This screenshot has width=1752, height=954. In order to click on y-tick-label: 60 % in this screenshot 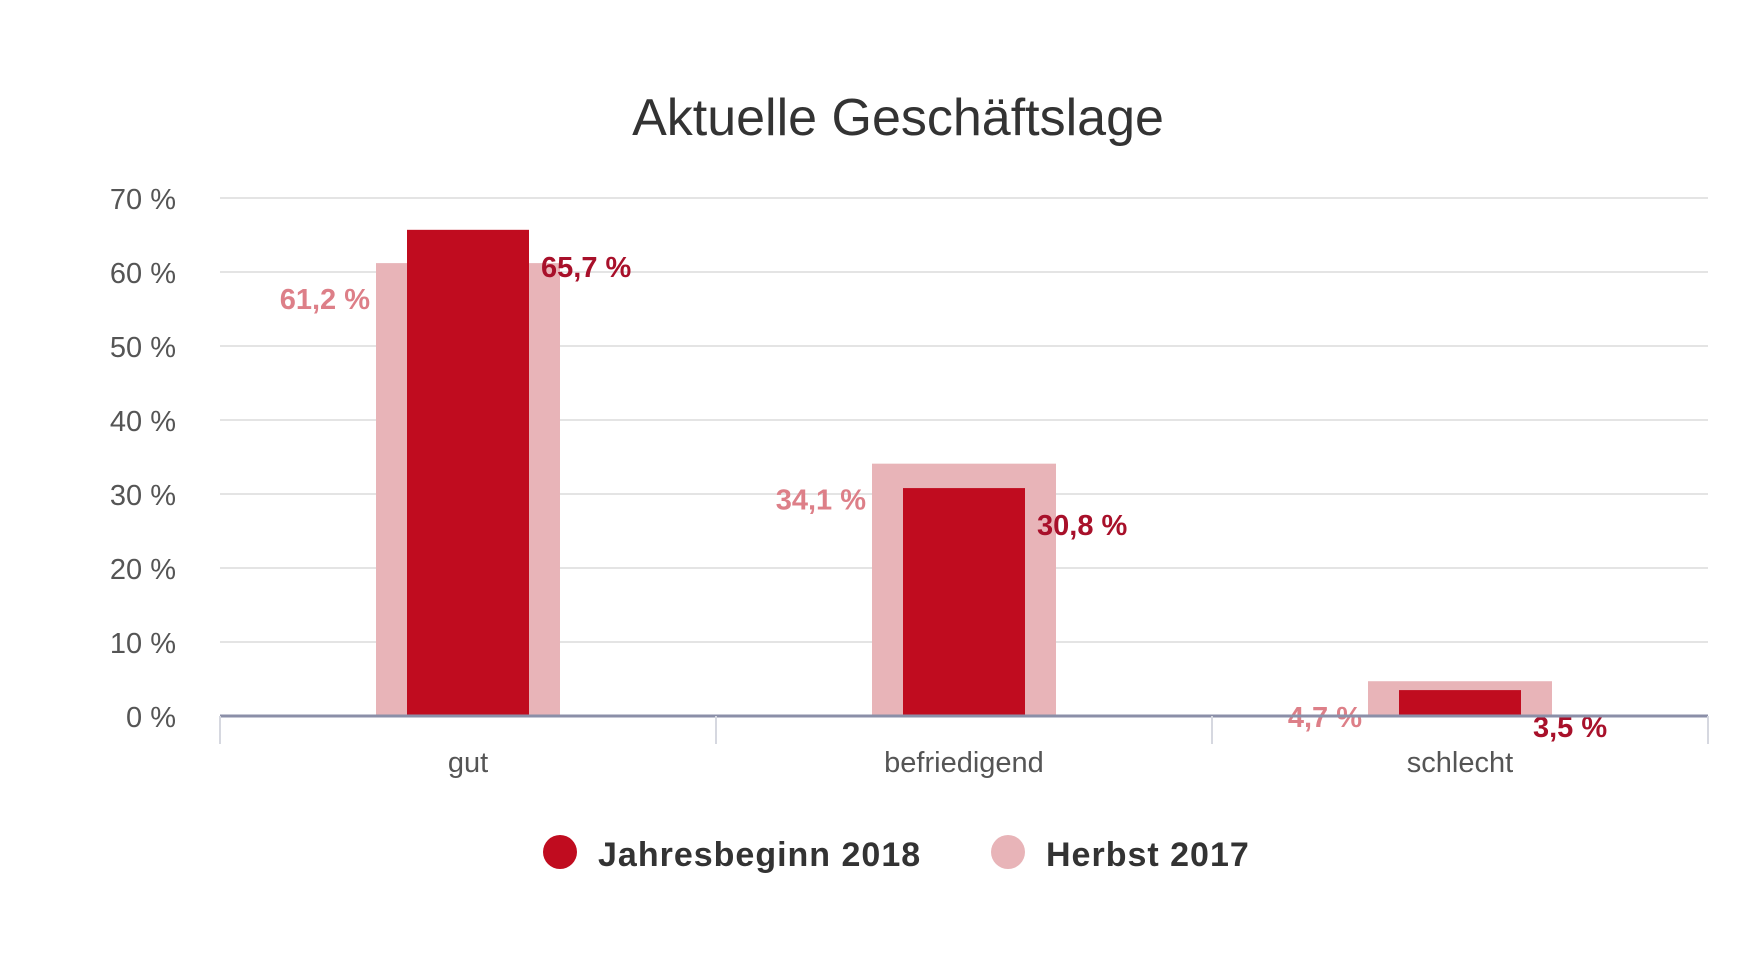, I will do `click(143, 274)`.